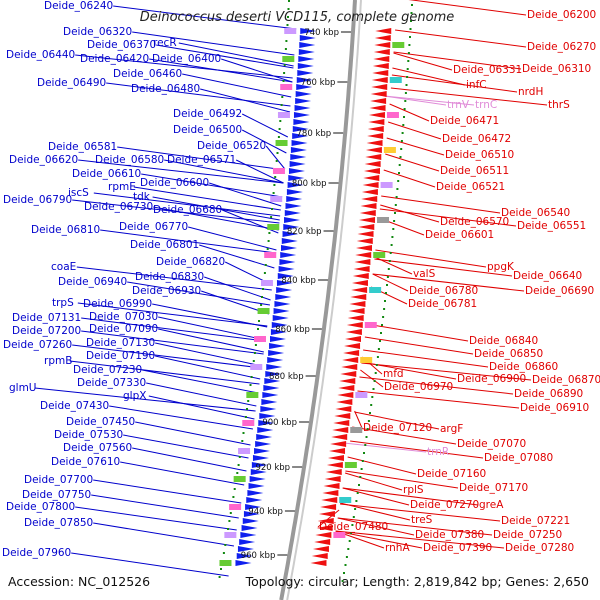 The image size is (600, 600). Describe the element at coordinates (474, 222) in the screenshot. I see `reverse-gene-label: Deide_06570` at that location.